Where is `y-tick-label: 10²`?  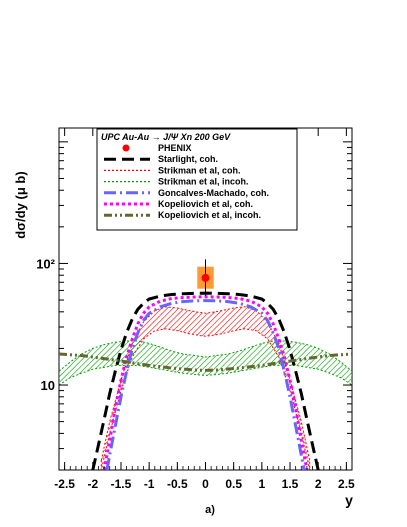
y-tick-label: 10² is located at coordinates (45, 263).